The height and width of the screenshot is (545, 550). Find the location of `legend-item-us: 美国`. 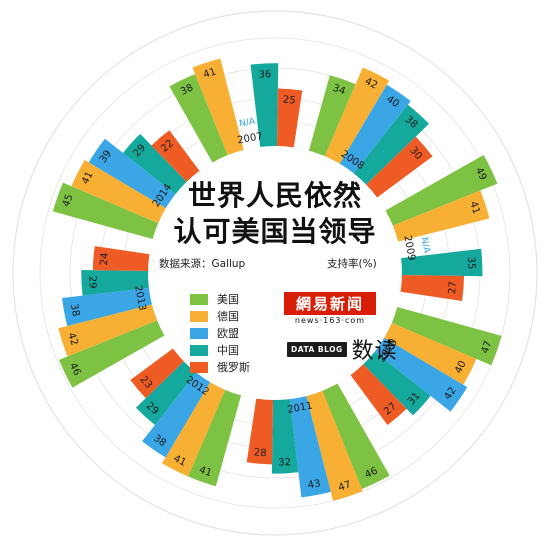

legend-item-us: 美国 is located at coordinates (235, 299).